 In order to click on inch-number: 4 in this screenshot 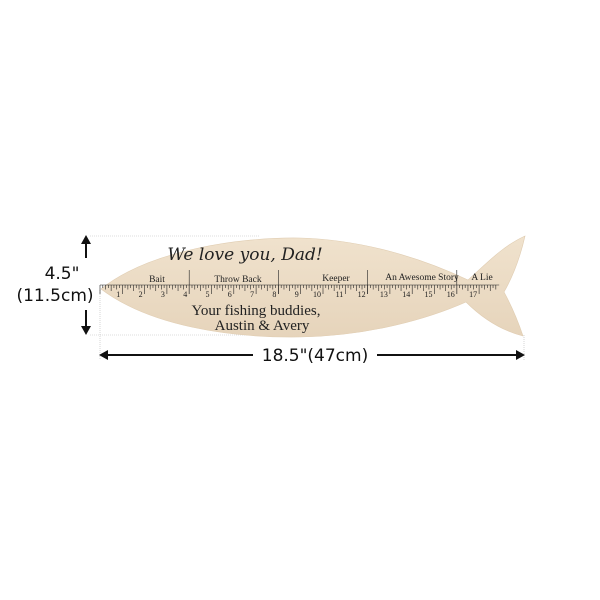, I will do `click(185, 294)`.